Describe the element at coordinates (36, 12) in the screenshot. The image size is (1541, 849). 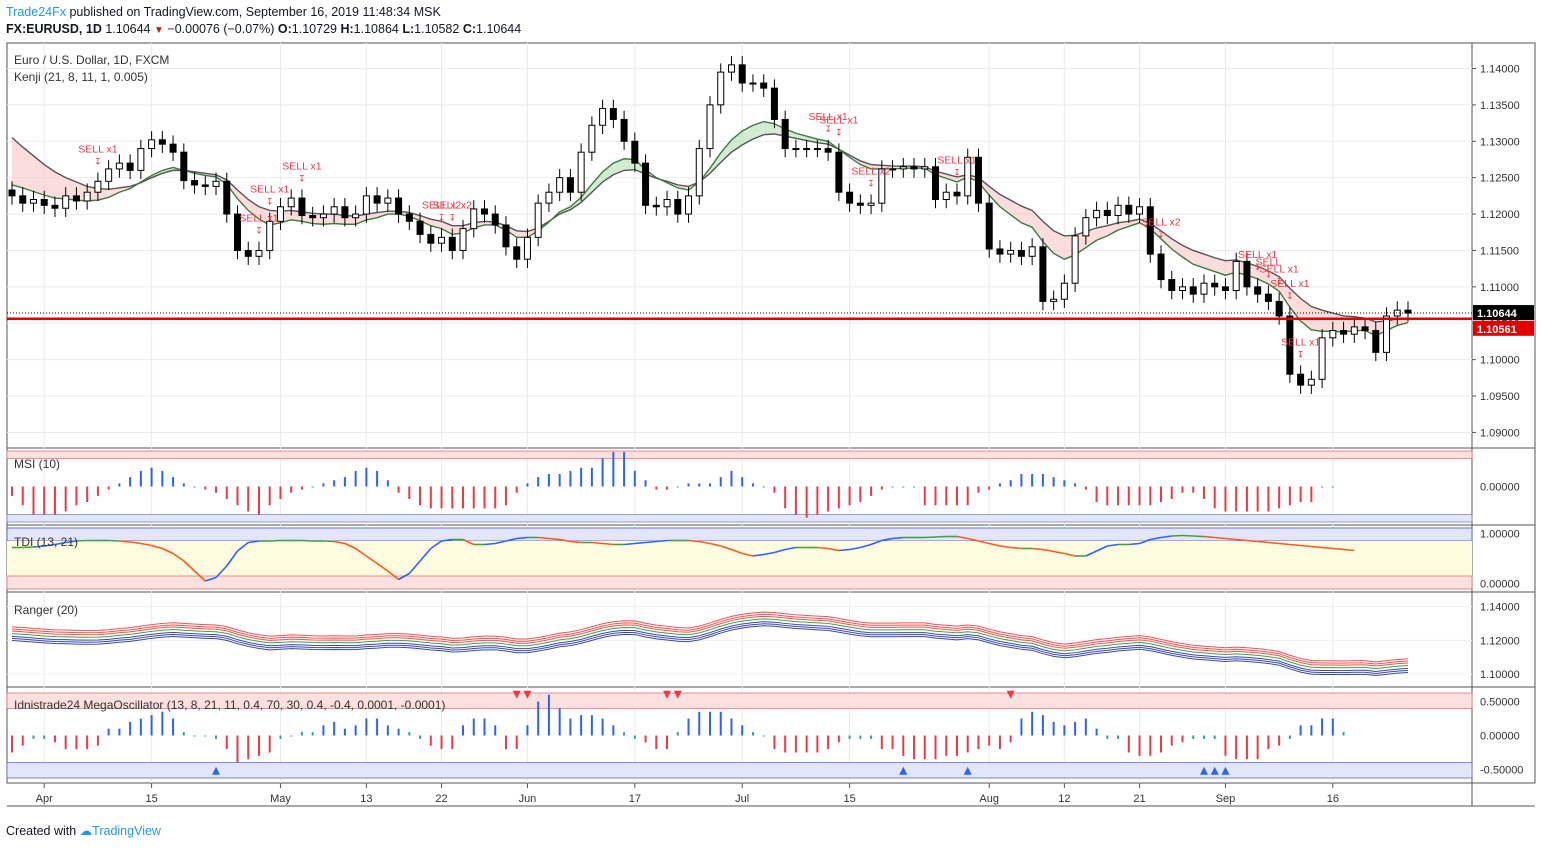
I see `author-link: Trade24Fx` at that location.